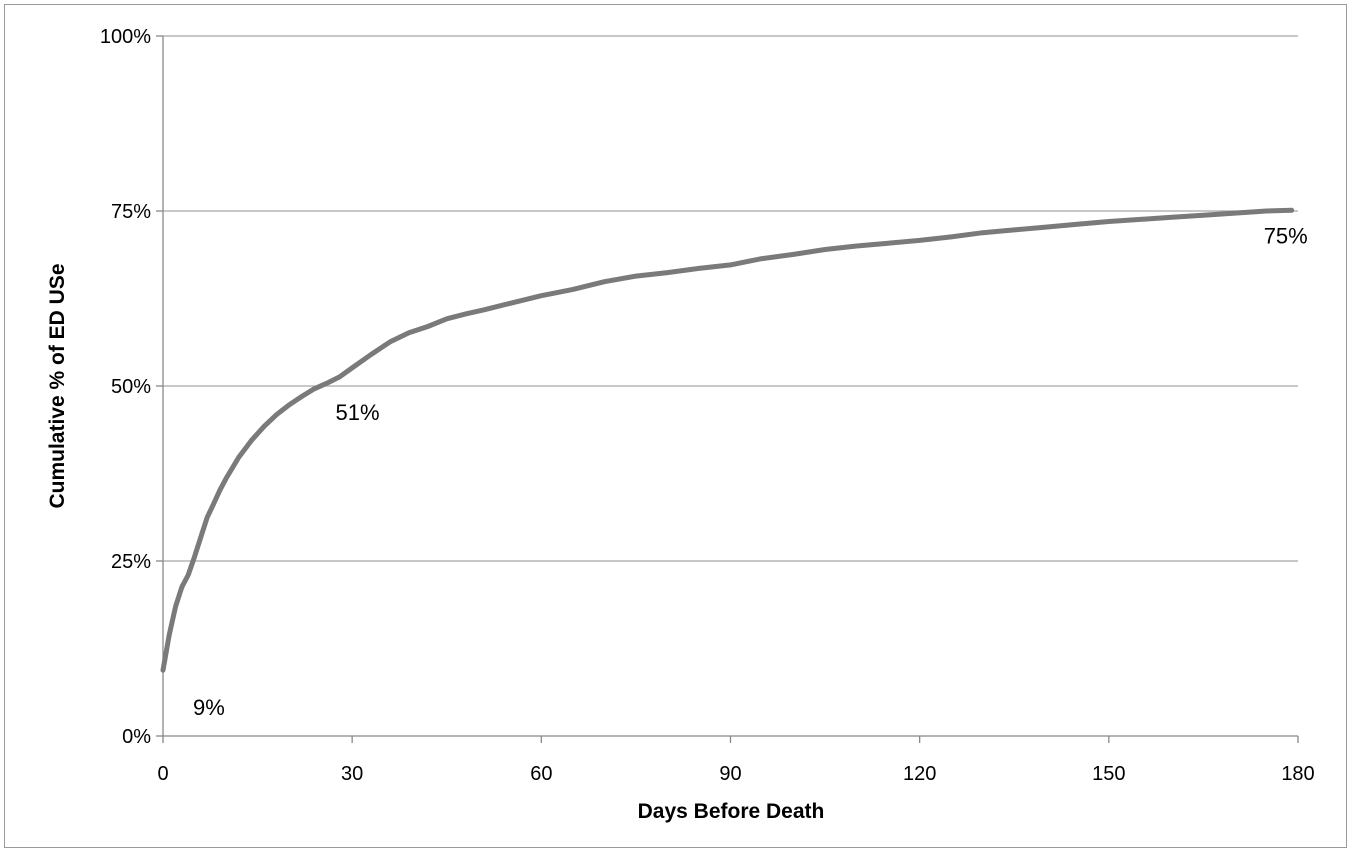 The width and height of the screenshot is (1355, 854). What do you see at coordinates (1297, 774) in the screenshot?
I see `x-tick-label: 180` at bounding box center [1297, 774].